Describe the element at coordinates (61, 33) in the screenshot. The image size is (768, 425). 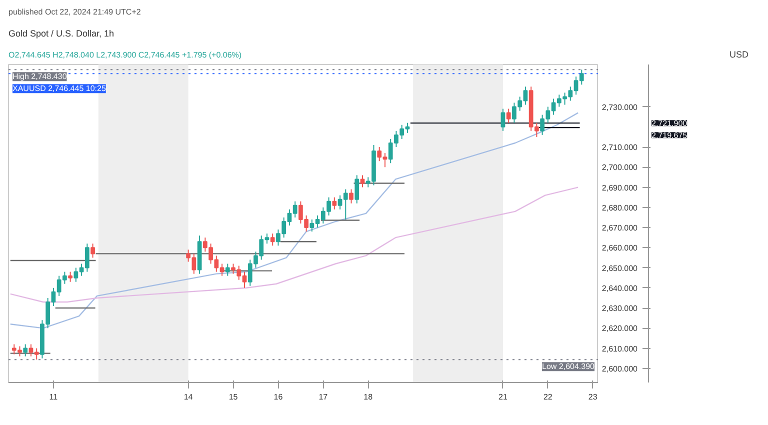
I see `chart-title: Gold Spot / U.S. Dollar, 1h` at that location.